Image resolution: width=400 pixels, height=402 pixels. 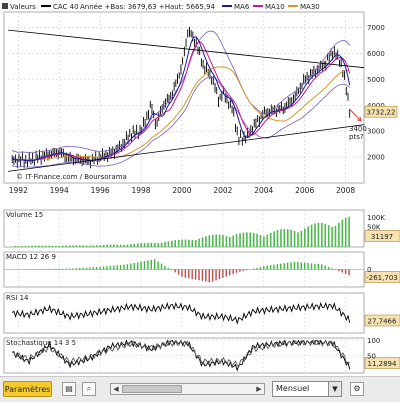 I want to click on x-tick-label-2: 1996, so click(x=100, y=190).